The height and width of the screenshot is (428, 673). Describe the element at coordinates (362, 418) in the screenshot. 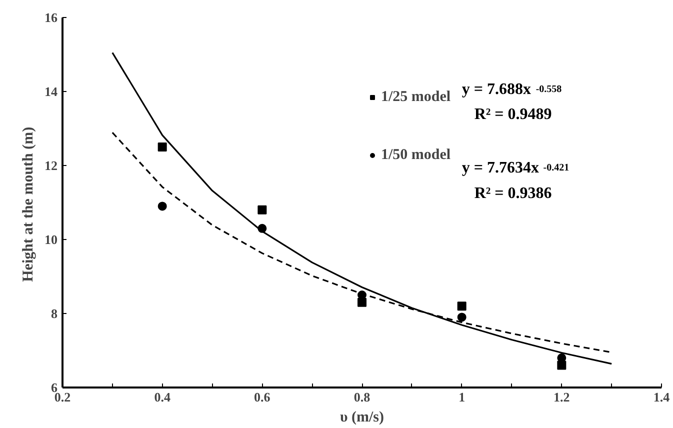

I see `x-axis-title: υ (m/s)` at that location.